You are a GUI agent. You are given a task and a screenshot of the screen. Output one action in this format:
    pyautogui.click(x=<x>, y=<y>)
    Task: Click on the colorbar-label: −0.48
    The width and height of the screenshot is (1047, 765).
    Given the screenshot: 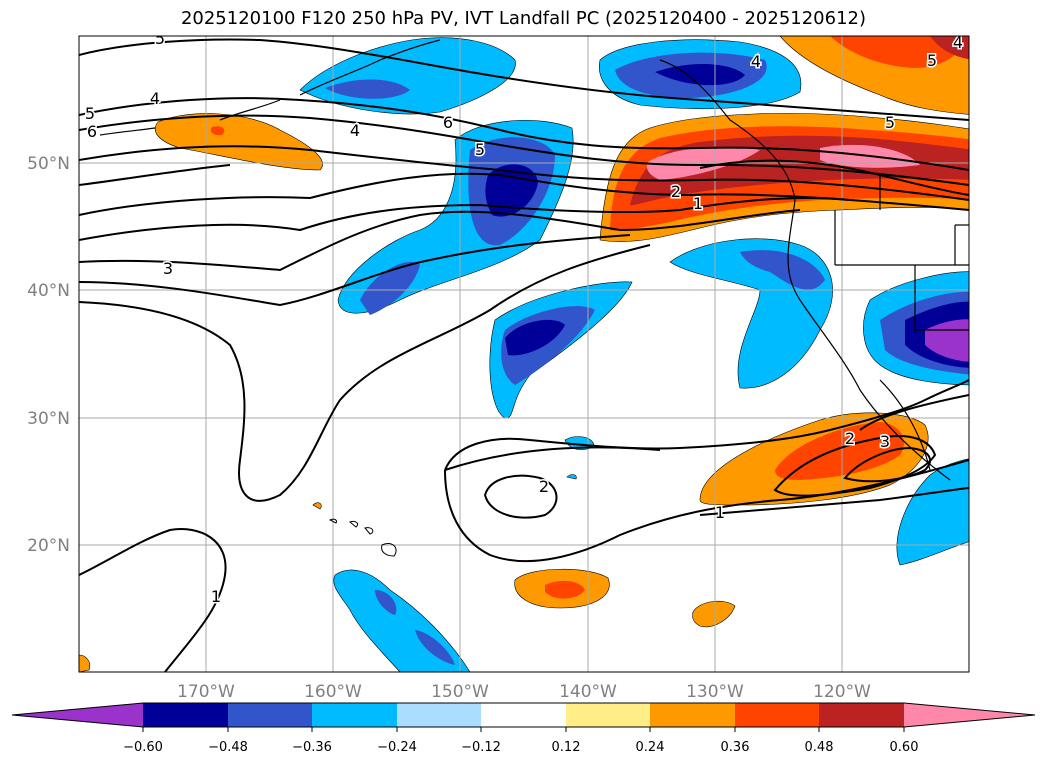 What is the action you would take?
    pyautogui.click(x=228, y=747)
    